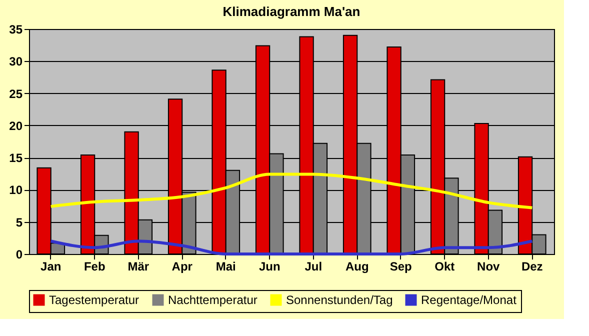 This screenshot has height=336, width=589. What do you see at coordinates (16, 190) in the screenshot?
I see `y-tick-label: 10` at bounding box center [16, 190].